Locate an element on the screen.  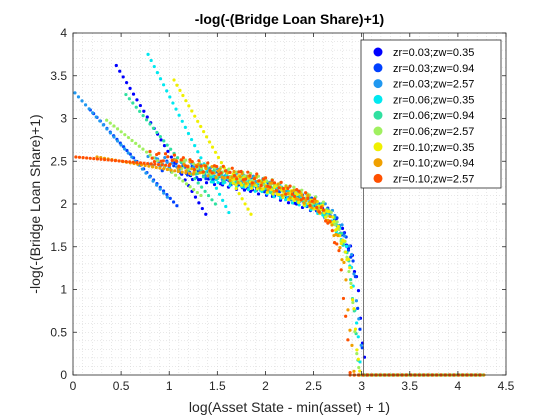
x-tick-label: 3.5 is located at coordinates (409, 386).